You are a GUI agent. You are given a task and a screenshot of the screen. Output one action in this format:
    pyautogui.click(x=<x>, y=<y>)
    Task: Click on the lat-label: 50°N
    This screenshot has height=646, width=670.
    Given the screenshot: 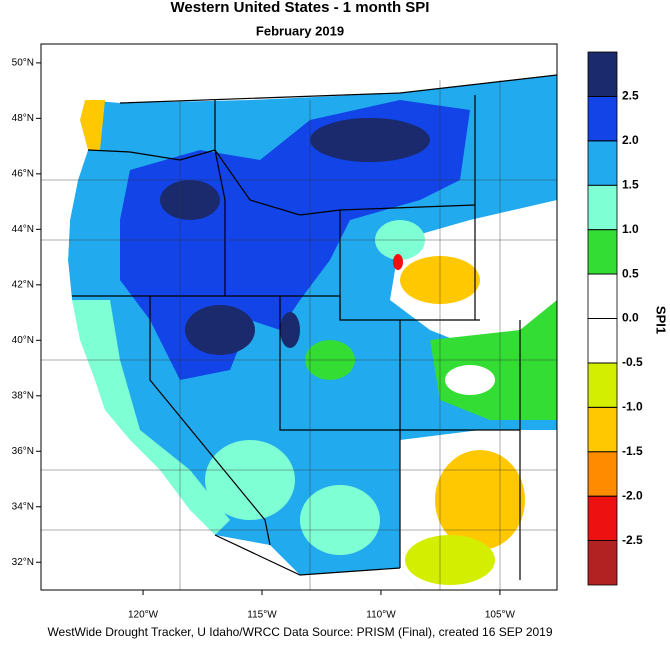 What is the action you would take?
    pyautogui.click(x=23, y=63)
    